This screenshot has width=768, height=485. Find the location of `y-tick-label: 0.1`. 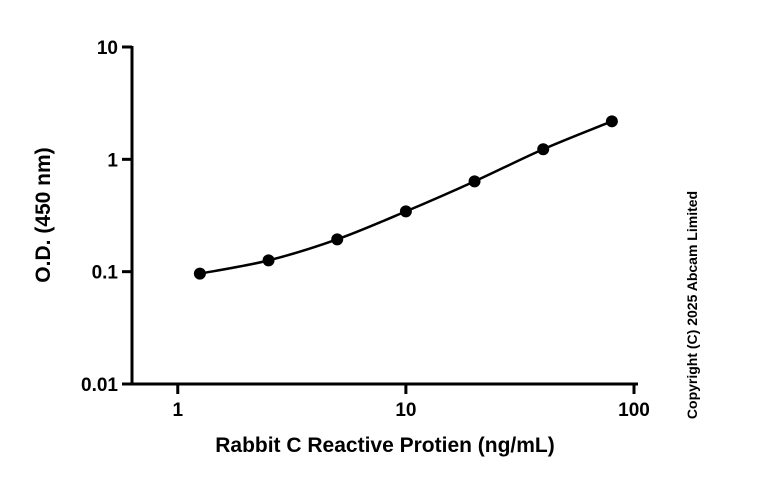

y-tick-label: 0.1 is located at coordinates (105, 273).